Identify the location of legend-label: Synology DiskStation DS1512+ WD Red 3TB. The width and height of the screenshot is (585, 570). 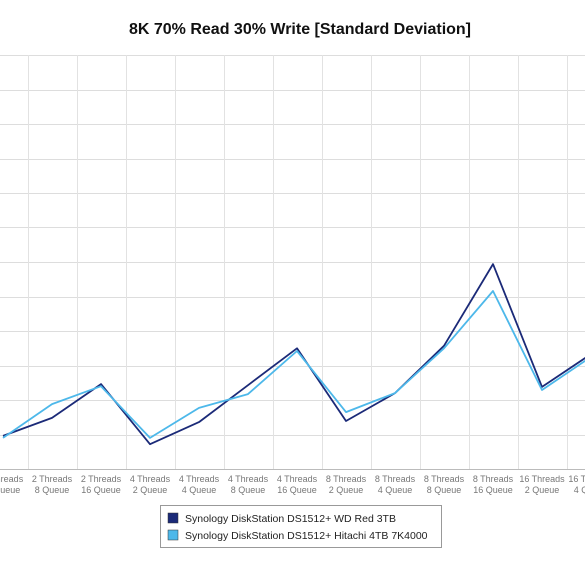
(290, 519).